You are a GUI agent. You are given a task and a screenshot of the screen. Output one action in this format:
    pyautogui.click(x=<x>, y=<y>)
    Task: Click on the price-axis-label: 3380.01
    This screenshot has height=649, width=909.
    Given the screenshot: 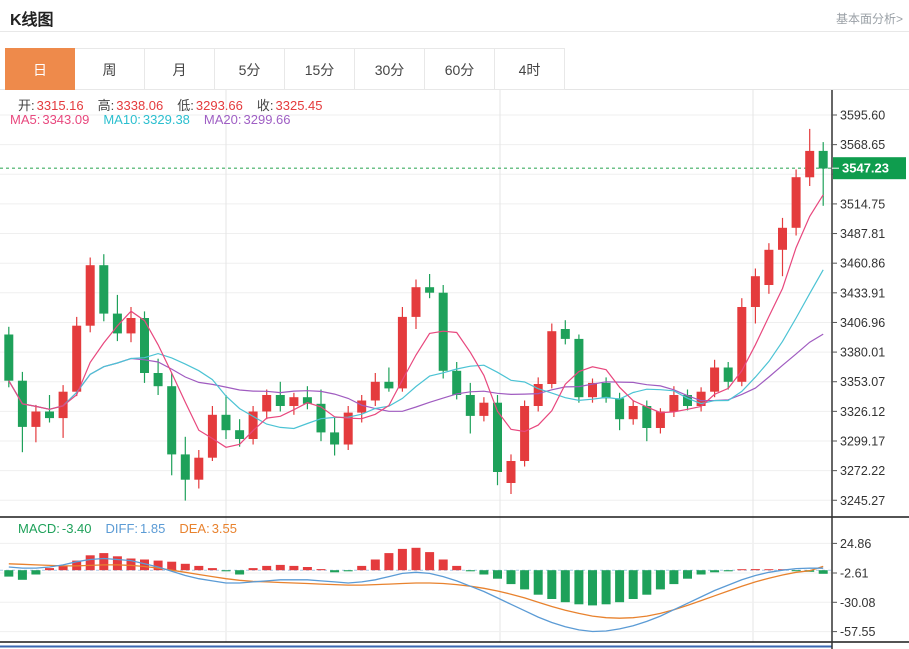 What is the action you would take?
    pyautogui.click(x=862, y=353)
    